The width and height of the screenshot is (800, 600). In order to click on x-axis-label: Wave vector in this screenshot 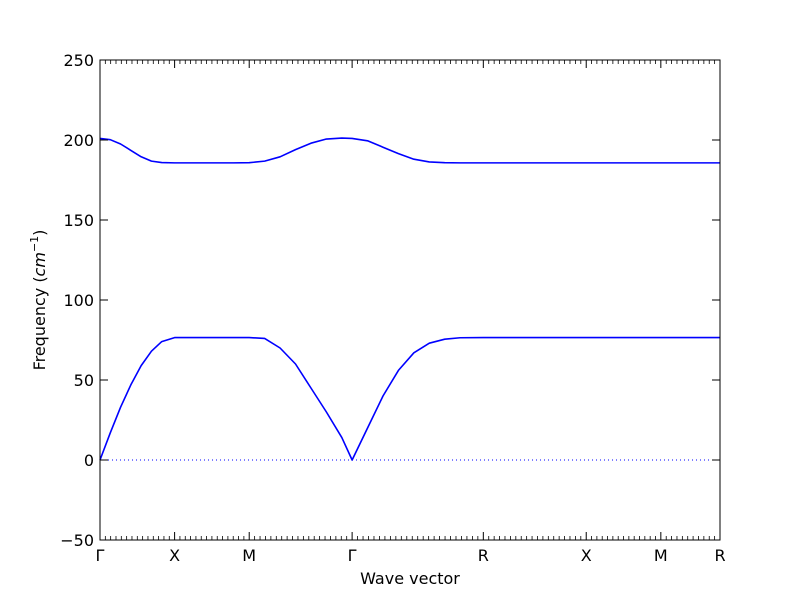, I will do `click(410, 578)`.